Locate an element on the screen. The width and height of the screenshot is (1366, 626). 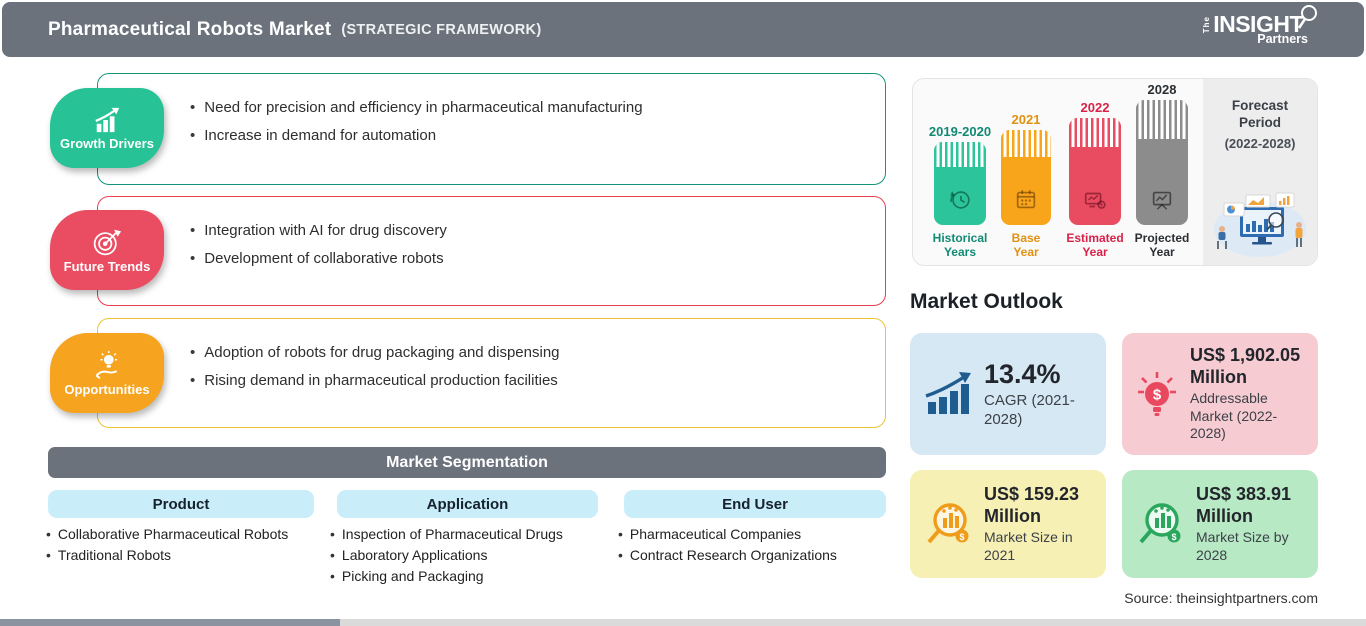
growth-drivers-badge: Growth Drivers is located at coordinates (107, 128).